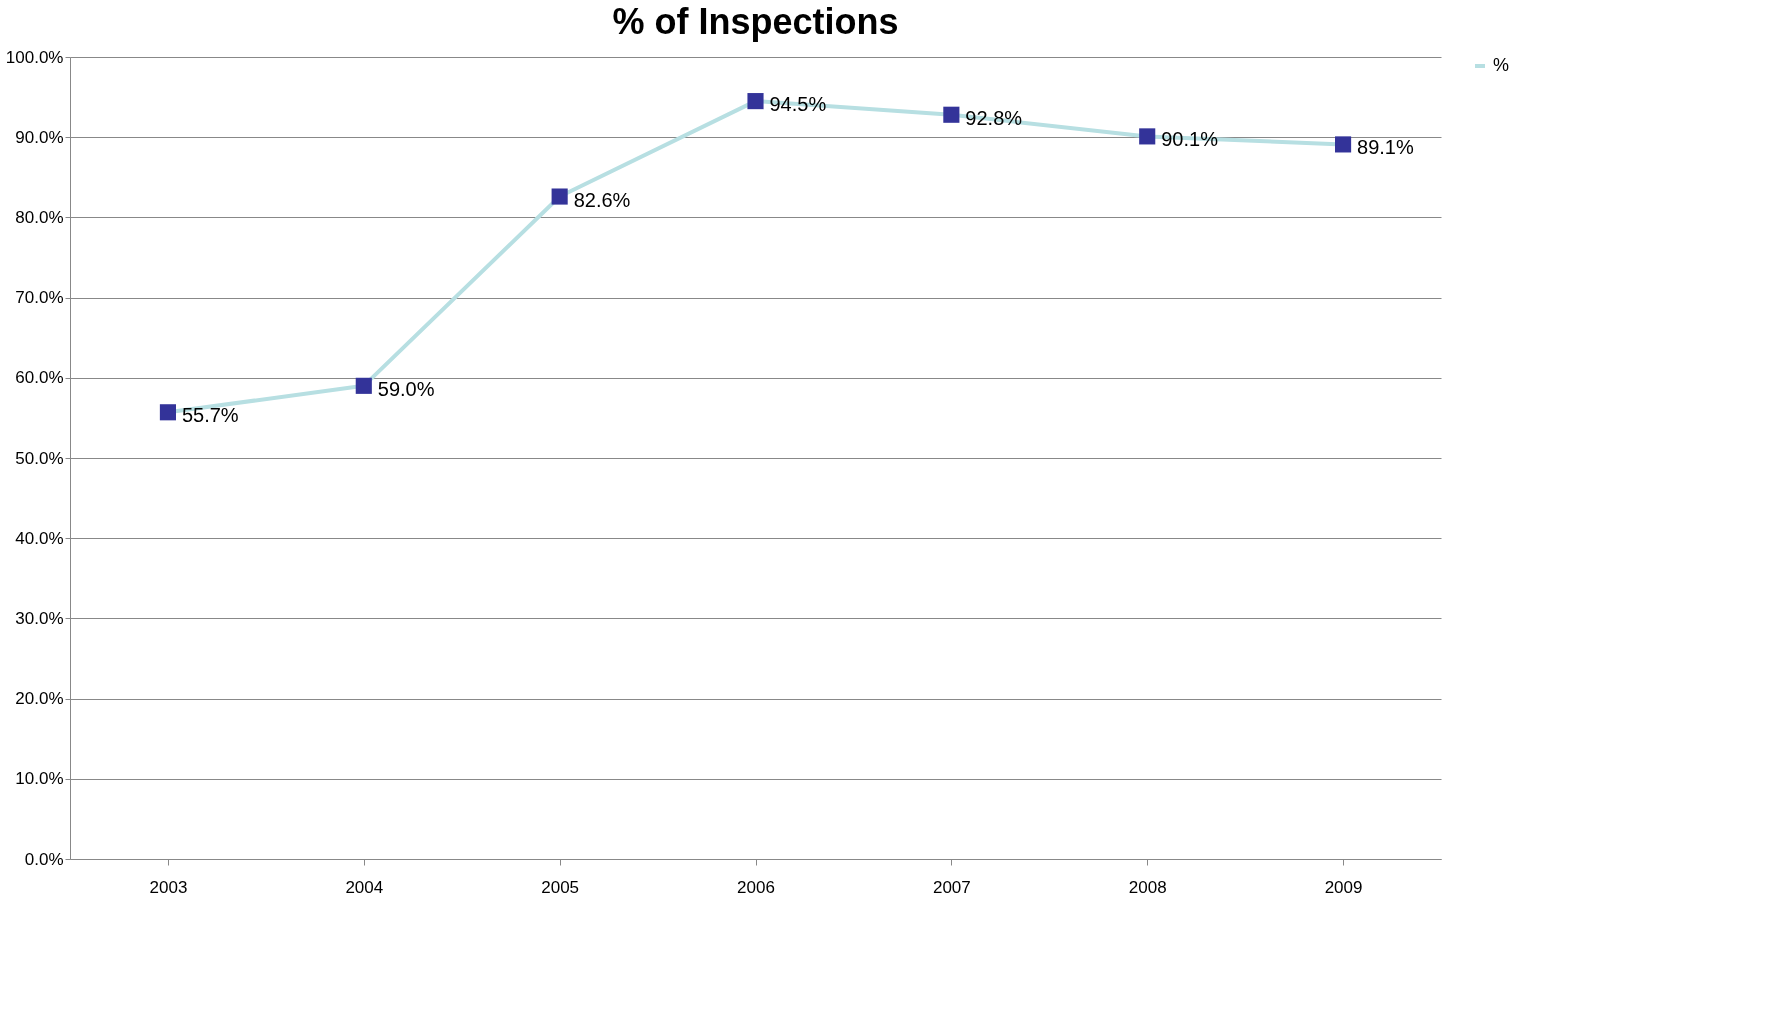 The height and width of the screenshot is (1028, 1789). Describe the element at coordinates (39, 137) in the screenshot. I see `y-tick-label: 90.0%` at that location.